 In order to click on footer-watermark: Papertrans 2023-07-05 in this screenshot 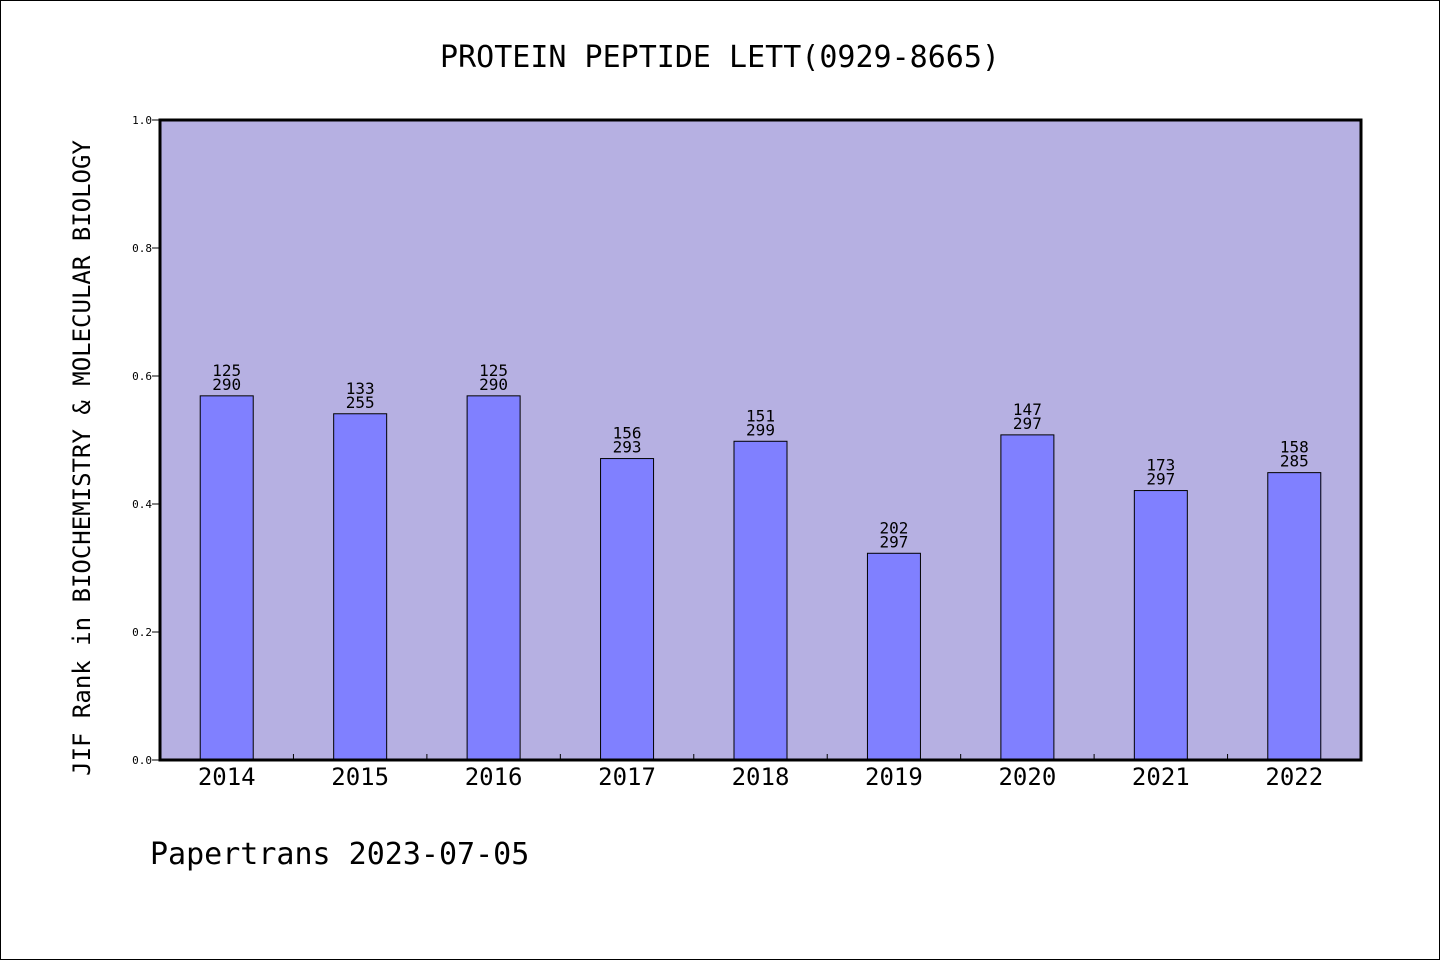, I will do `click(339, 854)`.